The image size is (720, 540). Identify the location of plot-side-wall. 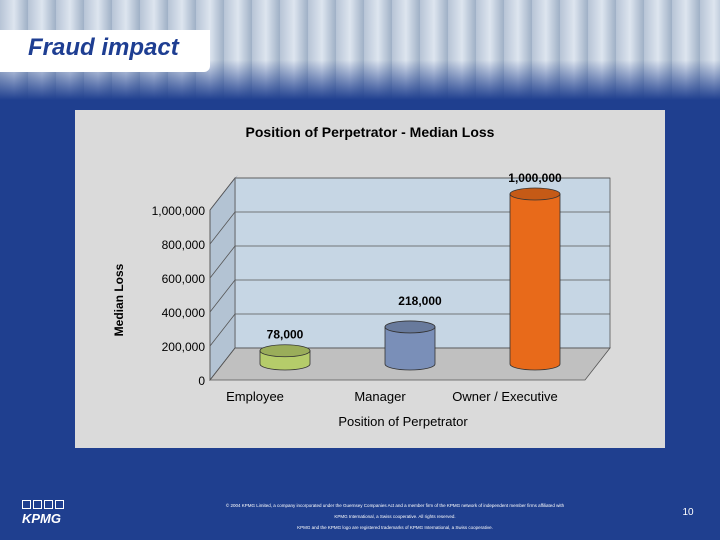
(222, 279).